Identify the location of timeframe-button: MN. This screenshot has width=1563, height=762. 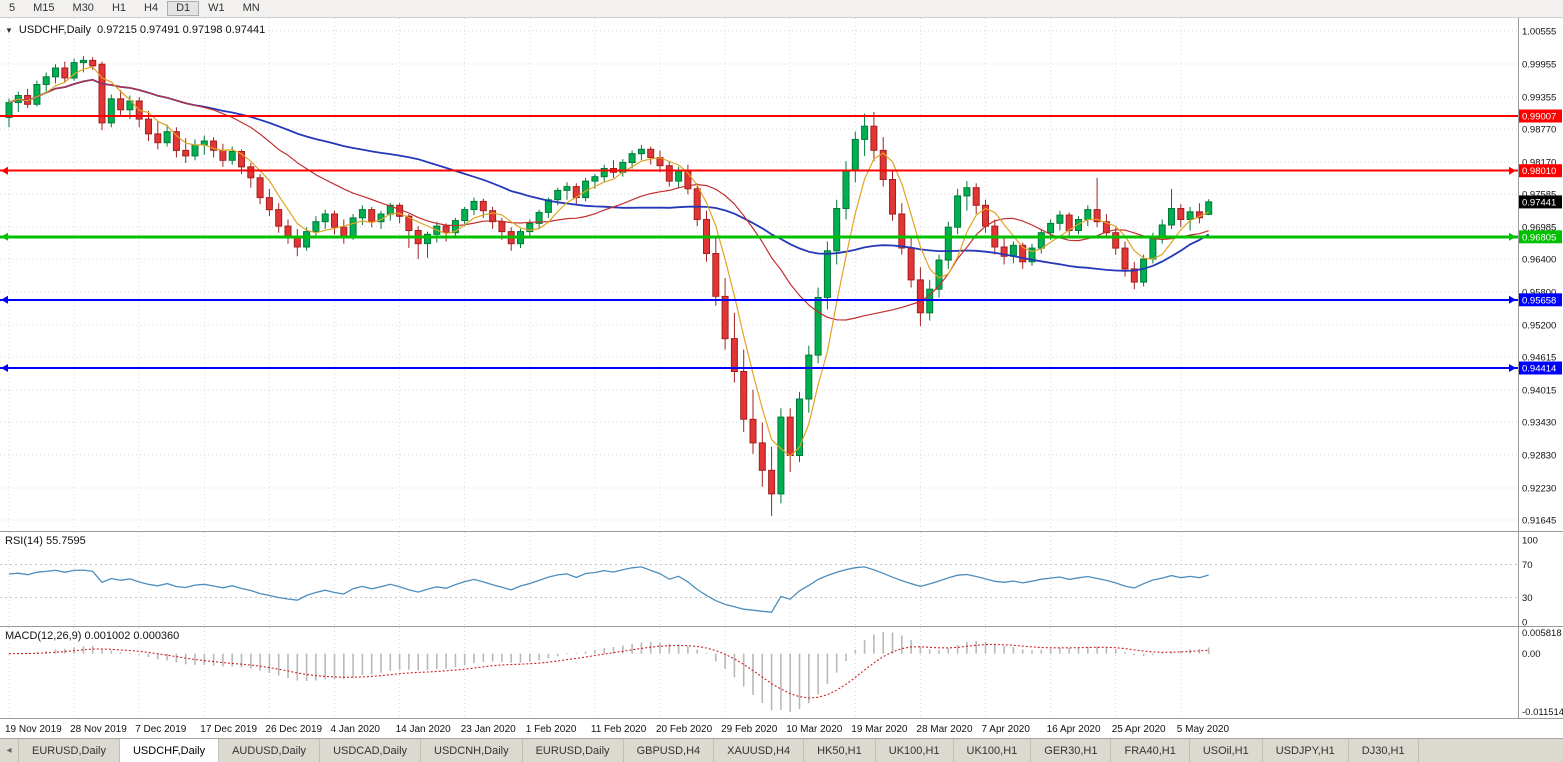
(251, 8).